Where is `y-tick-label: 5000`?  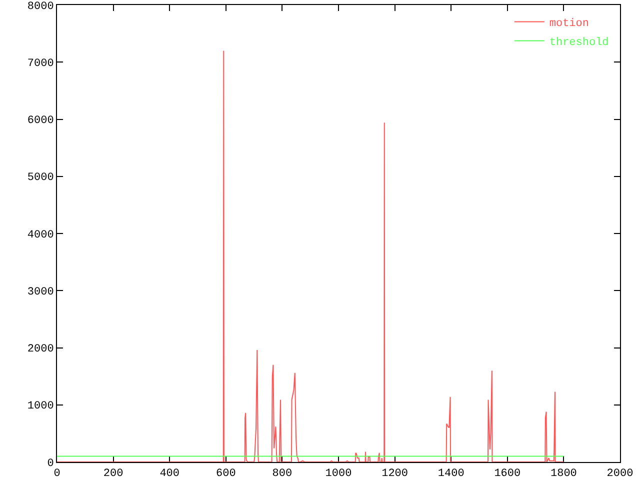
y-tick-label: 5000 is located at coordinates (40, 178).